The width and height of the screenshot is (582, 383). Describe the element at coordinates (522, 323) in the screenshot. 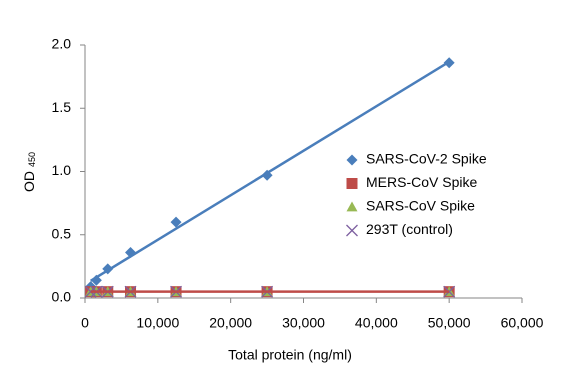

I see `x-tick-label: 60,000` at that location.